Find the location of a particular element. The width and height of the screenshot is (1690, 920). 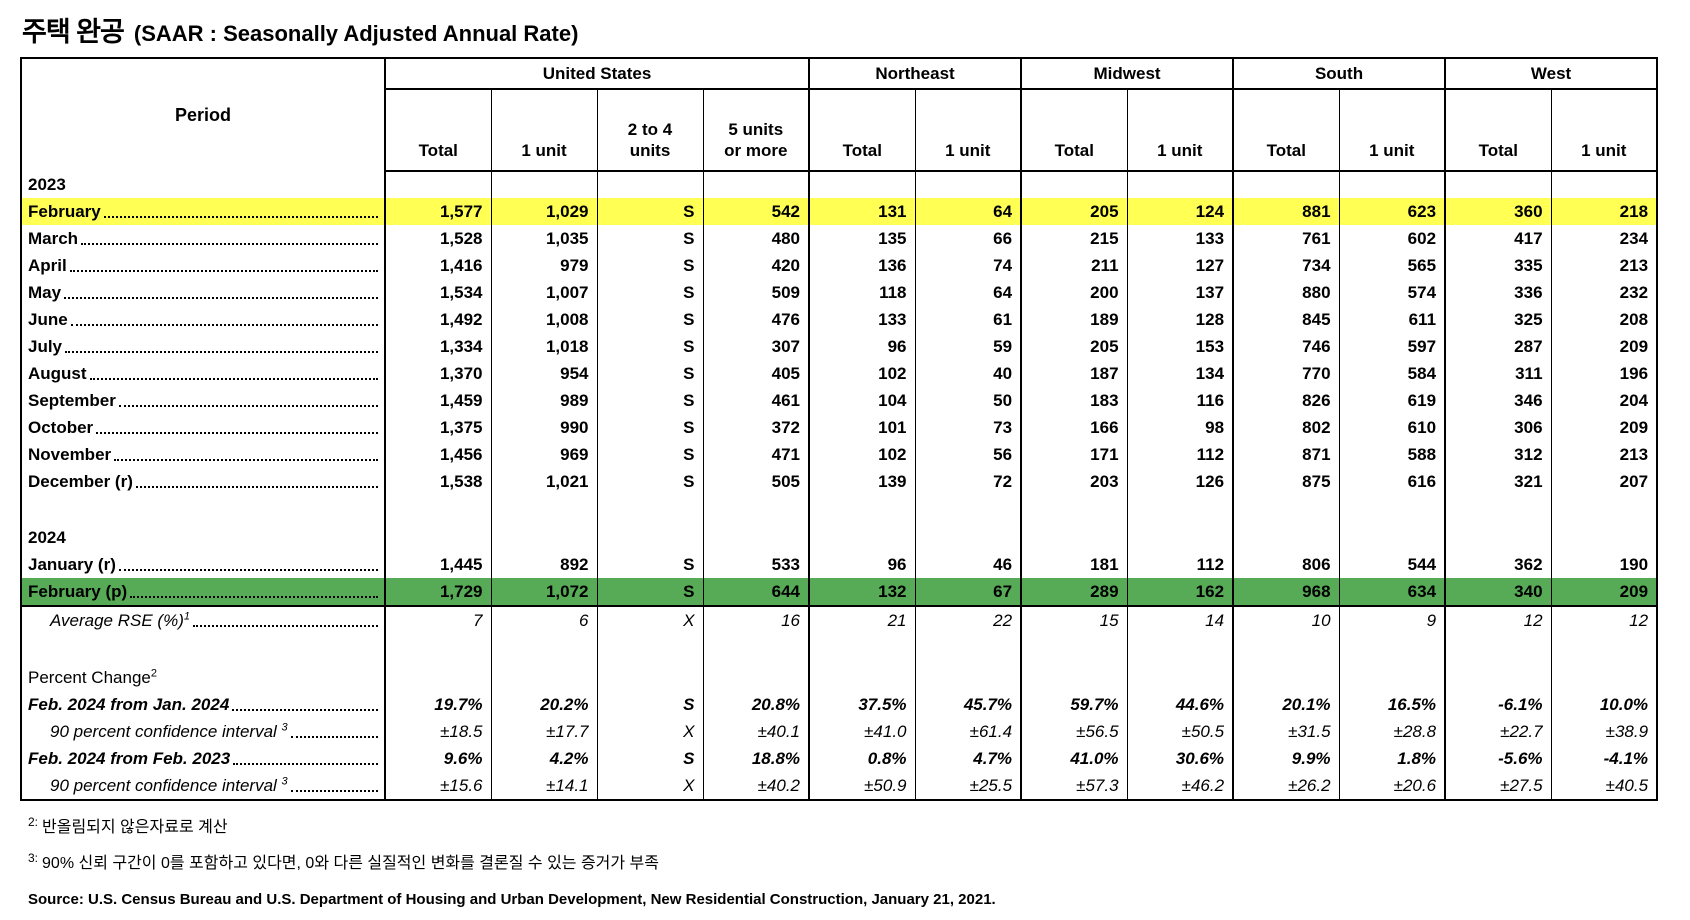

value-cell: ±61.4 is located at coordinates (968, 731).